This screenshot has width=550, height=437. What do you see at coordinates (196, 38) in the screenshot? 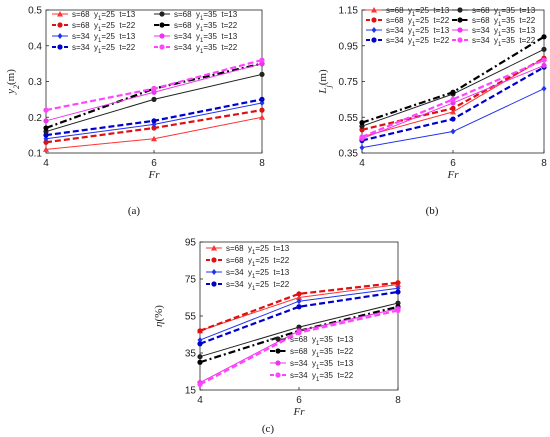
I see `legend-entry: s=34 y1=35 t=13` at bounding box center [196, 38].